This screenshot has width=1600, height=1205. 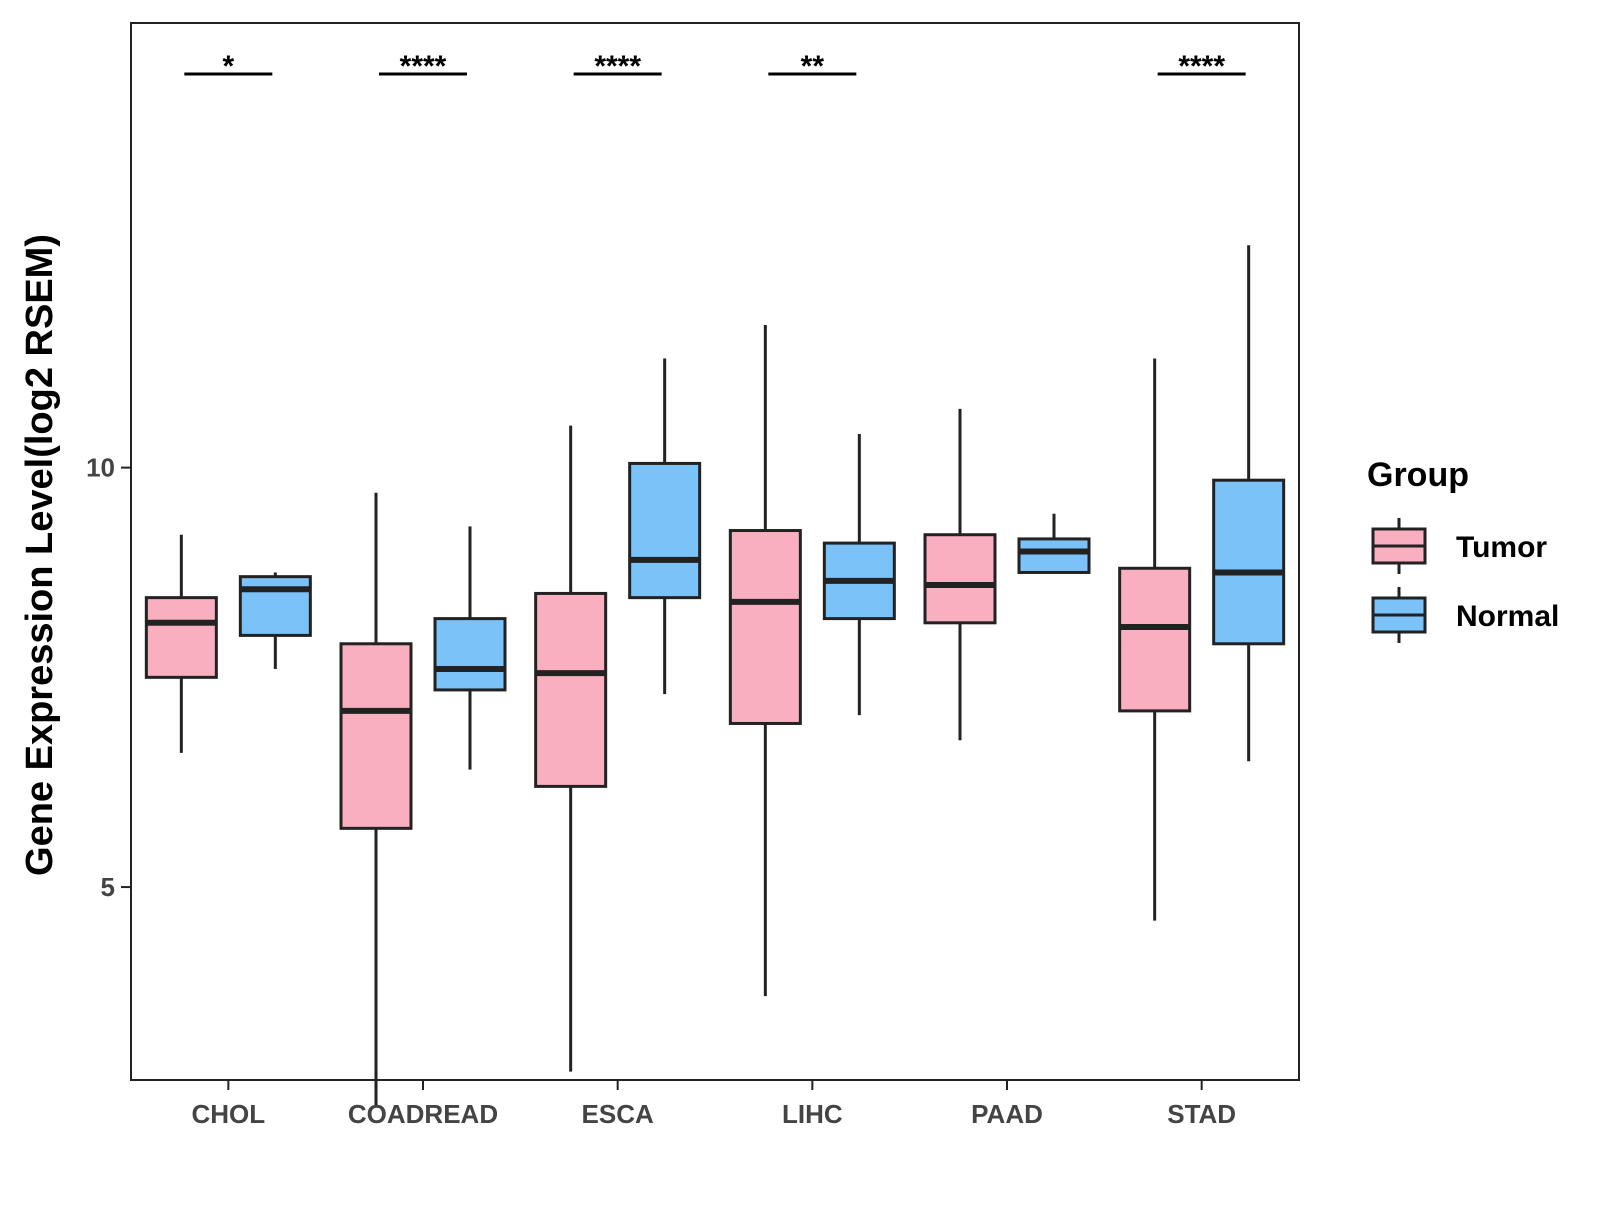 What do you see at coordinates (423, 1114) in the screenshot?
I see `x-tick-label: COADREAD` at bounding box center [423, 1114].